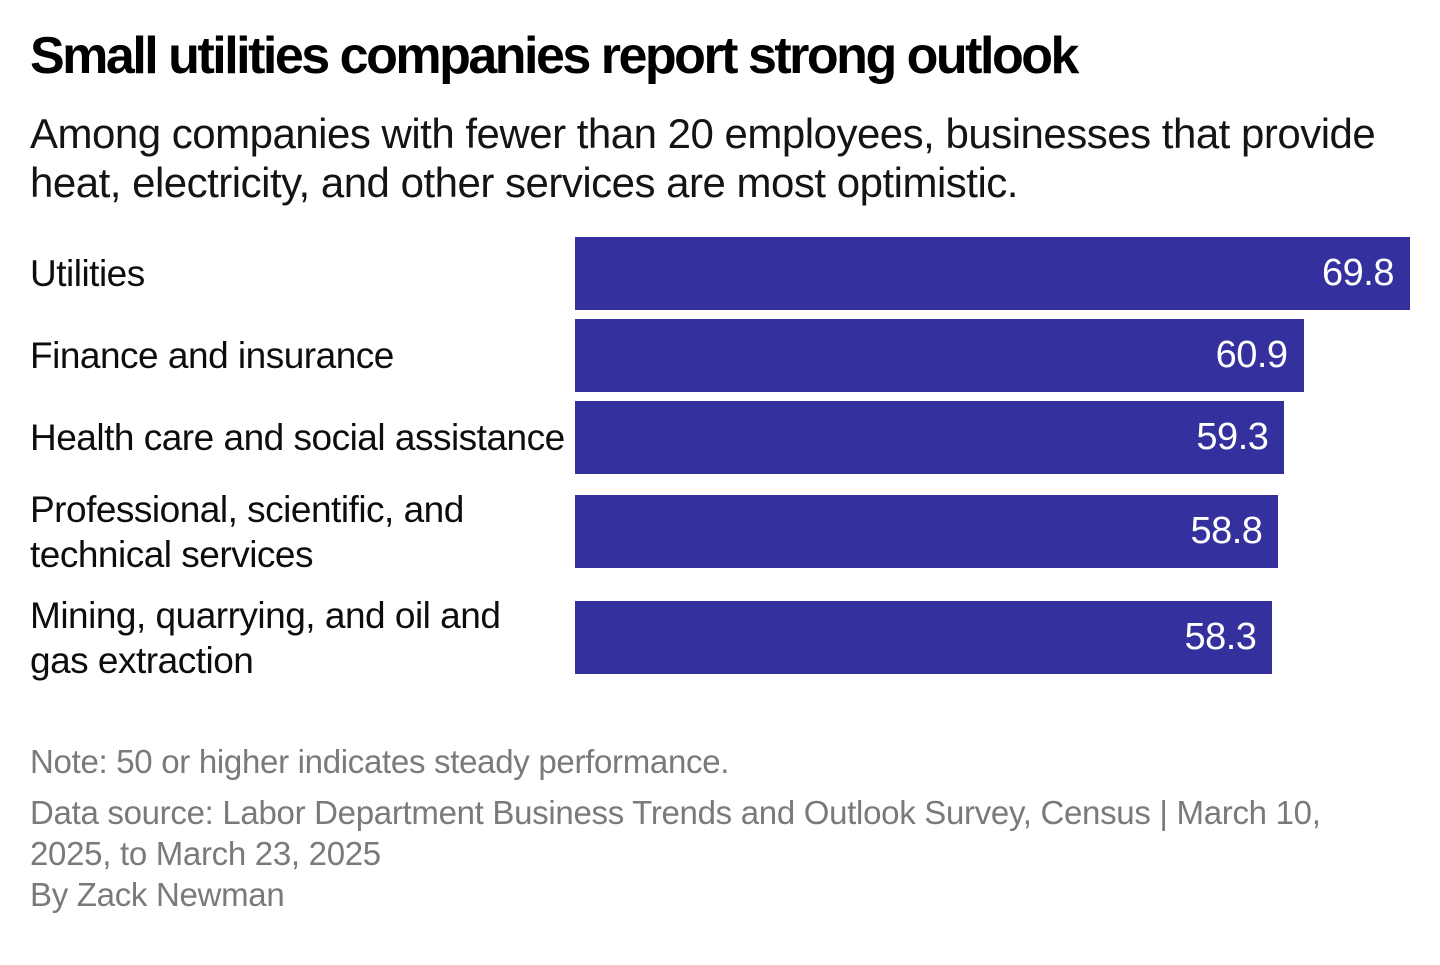 The height and width of the screenshot is (965, 1440). What do you see at coordinates (1251, 355) in the screenshot?
I see `bar-value-label: 60.9` at bounding box center [1251, 355].